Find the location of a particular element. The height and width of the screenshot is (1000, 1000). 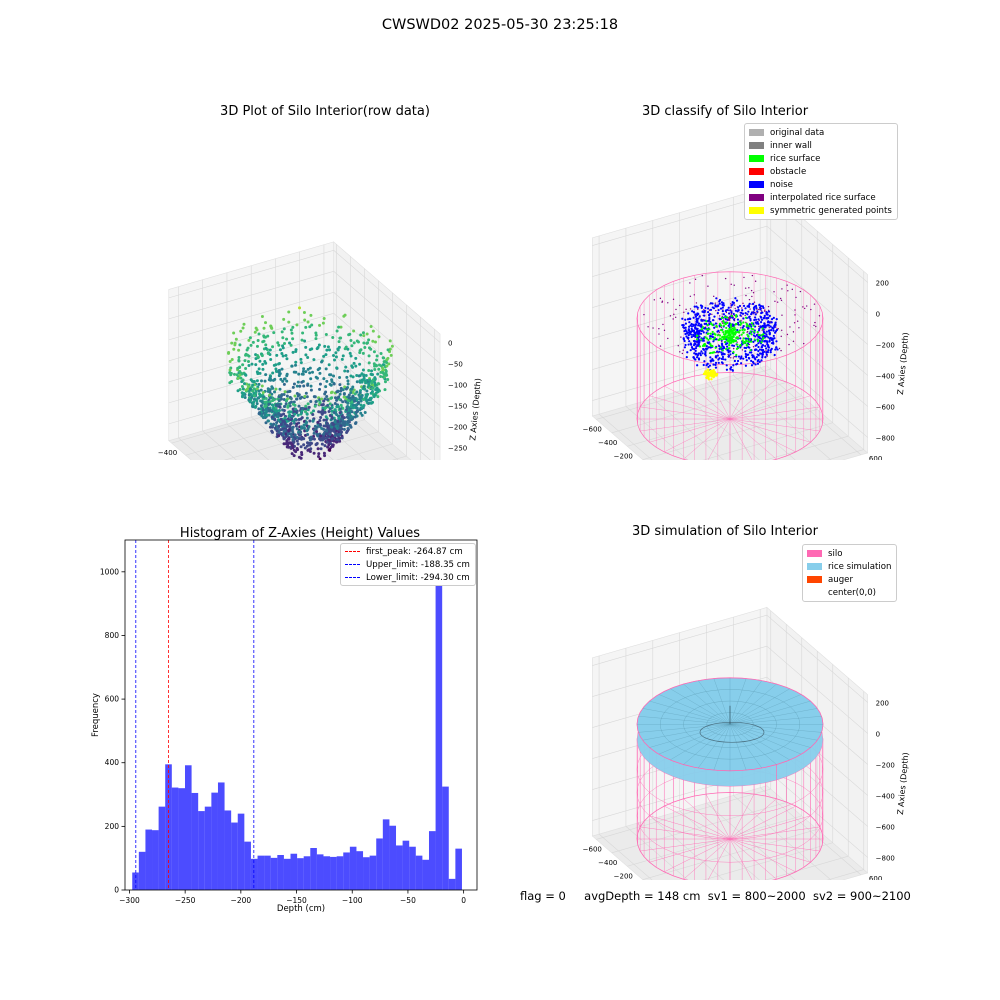

histogram-xlabel: Depth (cm) is located at coordinates (301, 909).